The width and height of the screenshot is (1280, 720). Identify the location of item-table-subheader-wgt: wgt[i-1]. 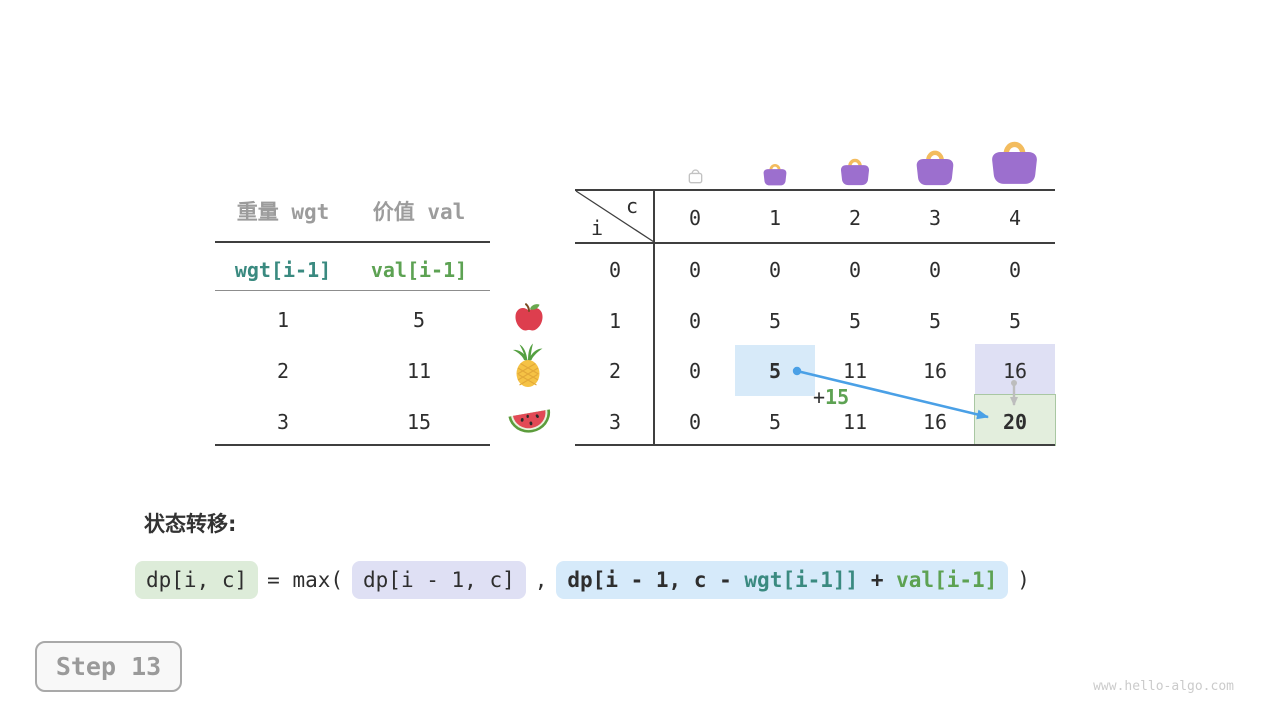
(283, 270).